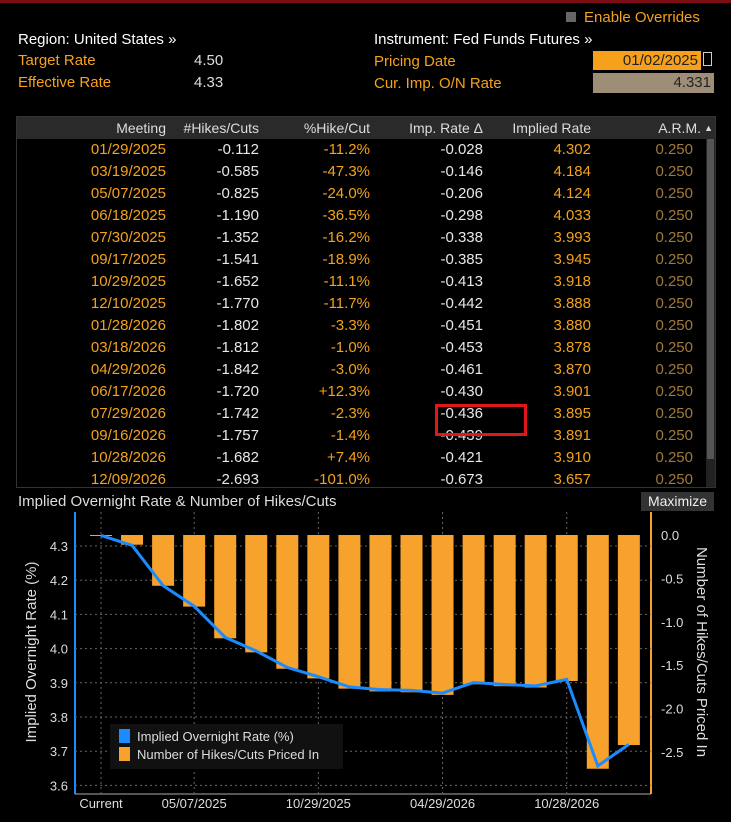 The width and height of the screenshot is (731, 822). What do you see at coordinates (128, 149) in the screenshot?
I see `cell-meeting: 01/29/2025` at bounding box center [128, 149].